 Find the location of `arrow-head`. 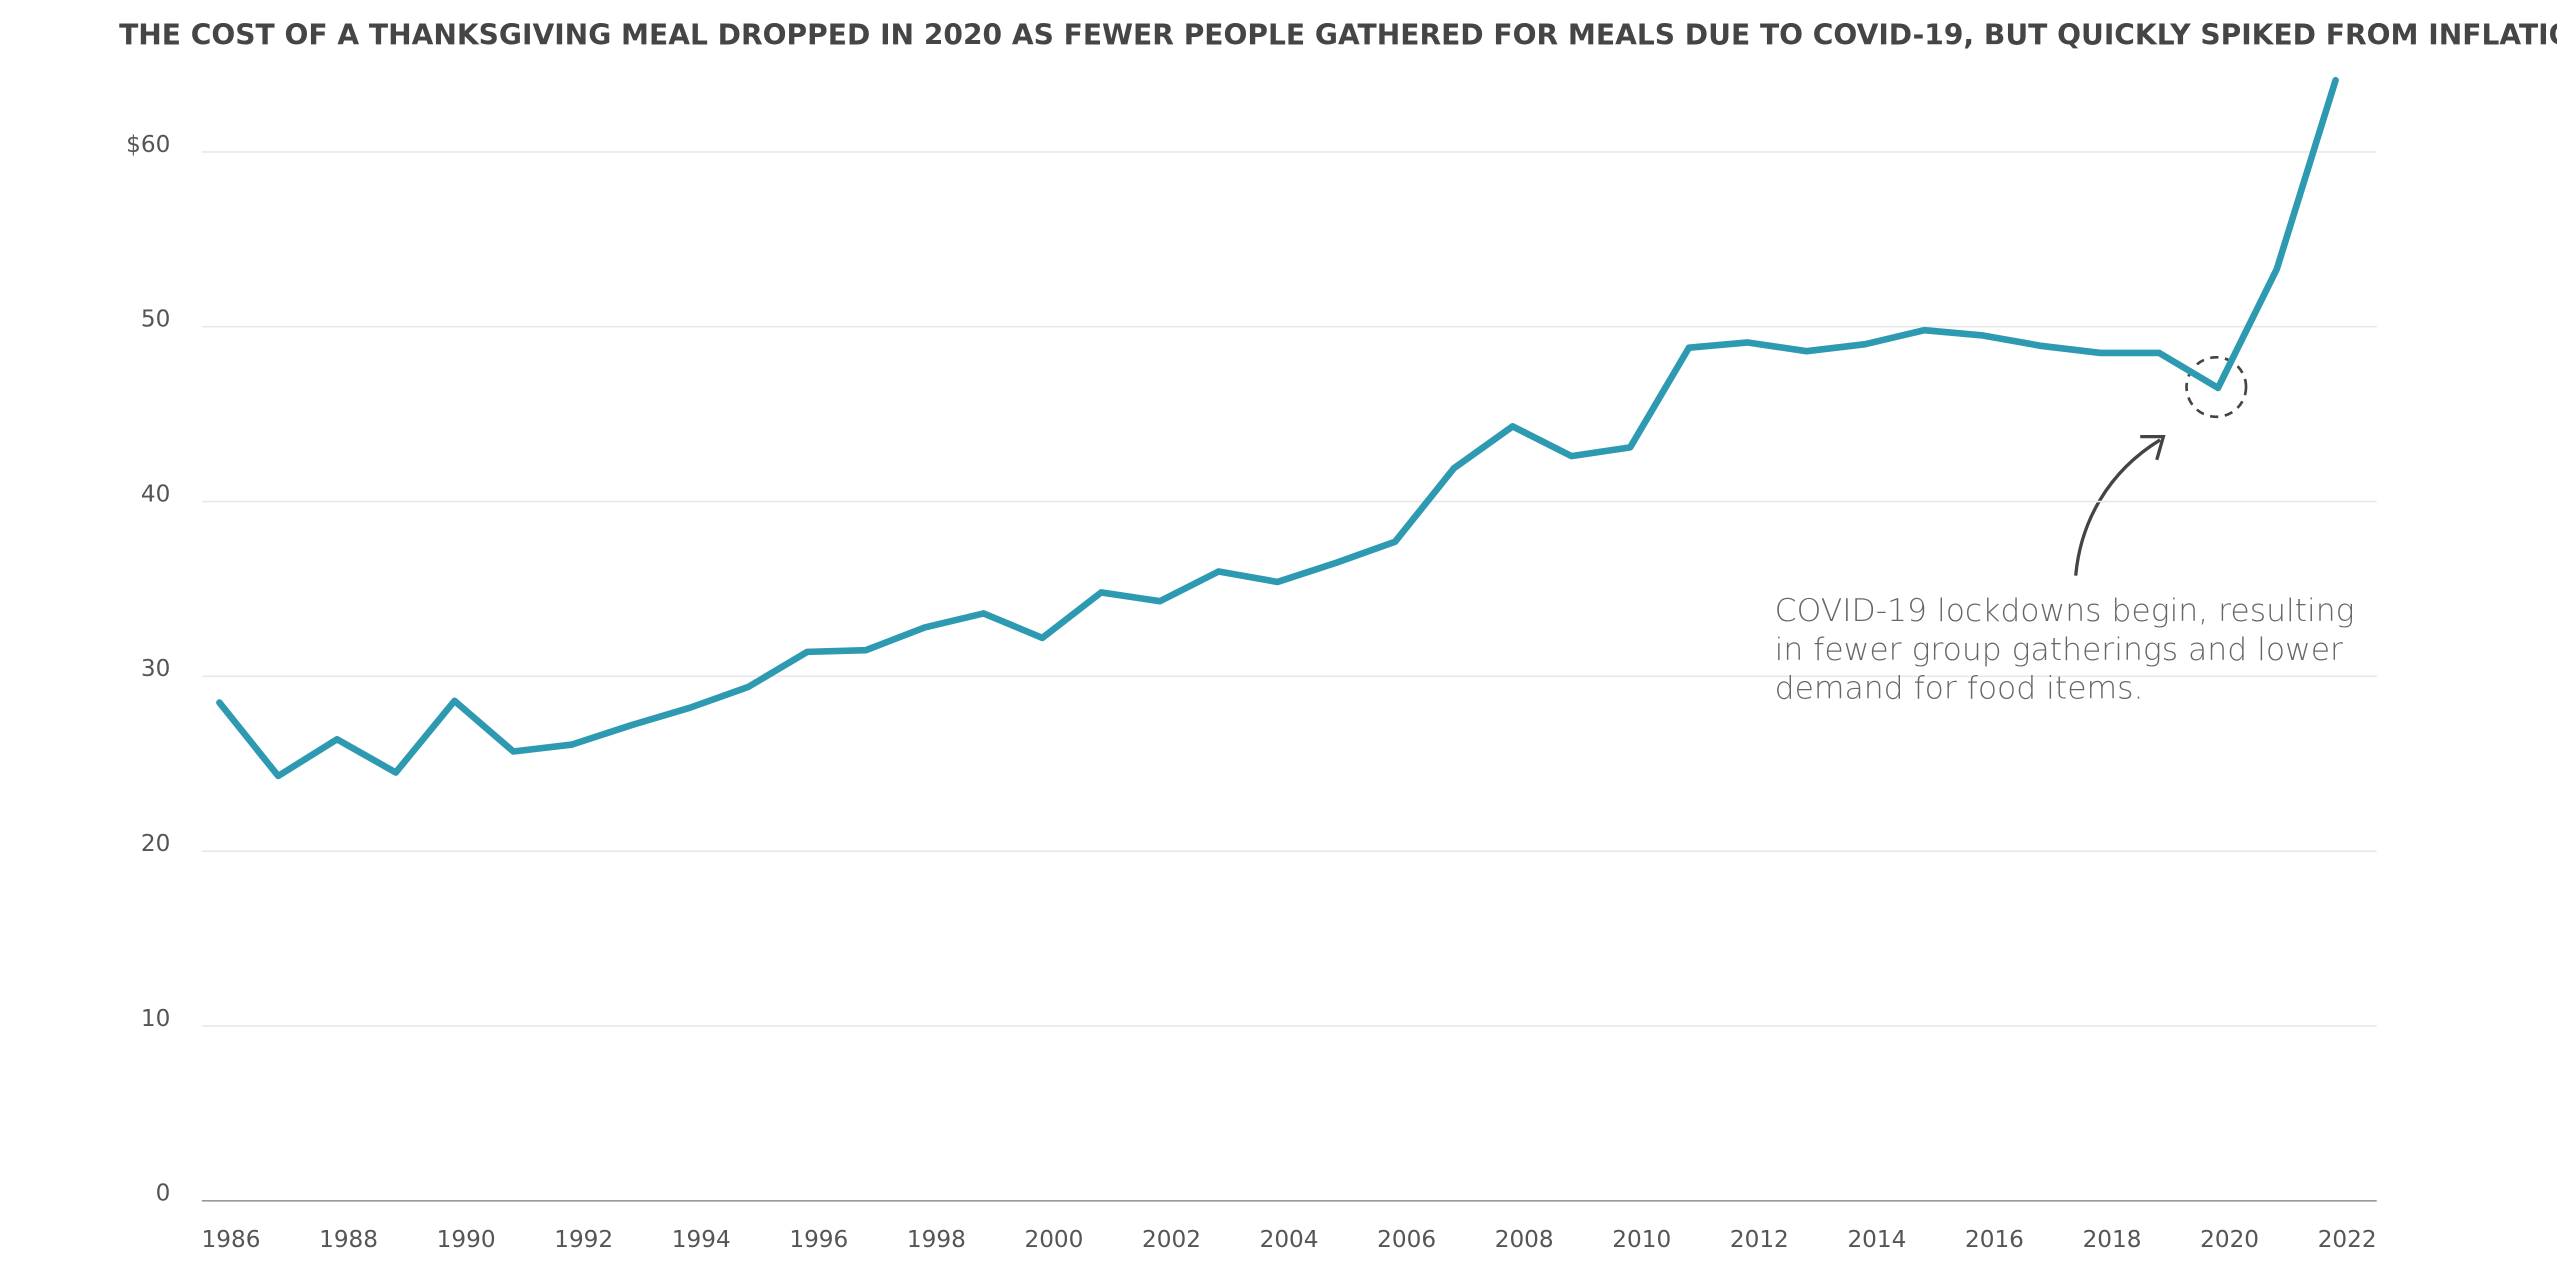

arrow-head is located at coordinates (2153, 448).